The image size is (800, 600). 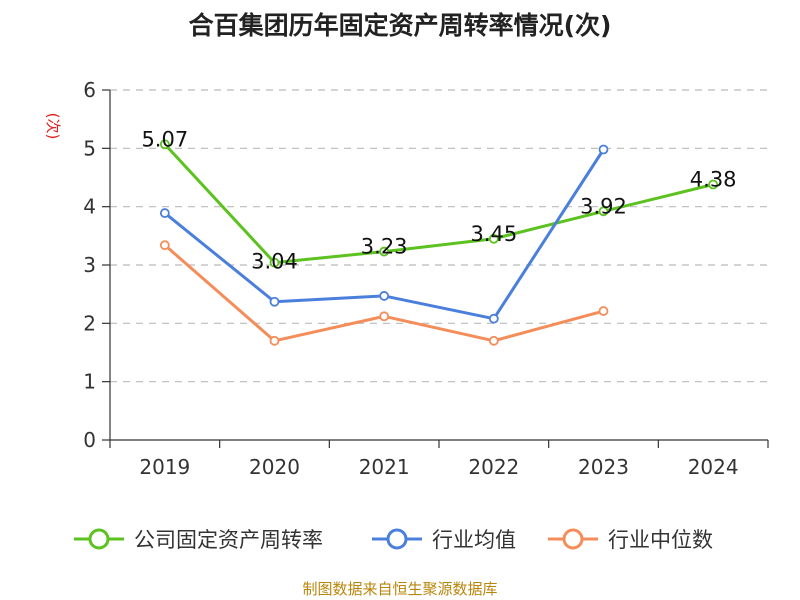 I want to click on y-tick-label: 2, so click(x=89, y=323).